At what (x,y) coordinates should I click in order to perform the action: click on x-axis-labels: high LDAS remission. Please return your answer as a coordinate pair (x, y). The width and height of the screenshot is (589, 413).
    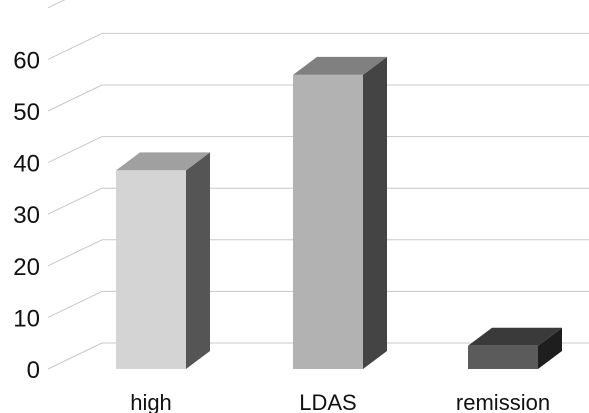
    Looking at the image, I should click on (340, 401).